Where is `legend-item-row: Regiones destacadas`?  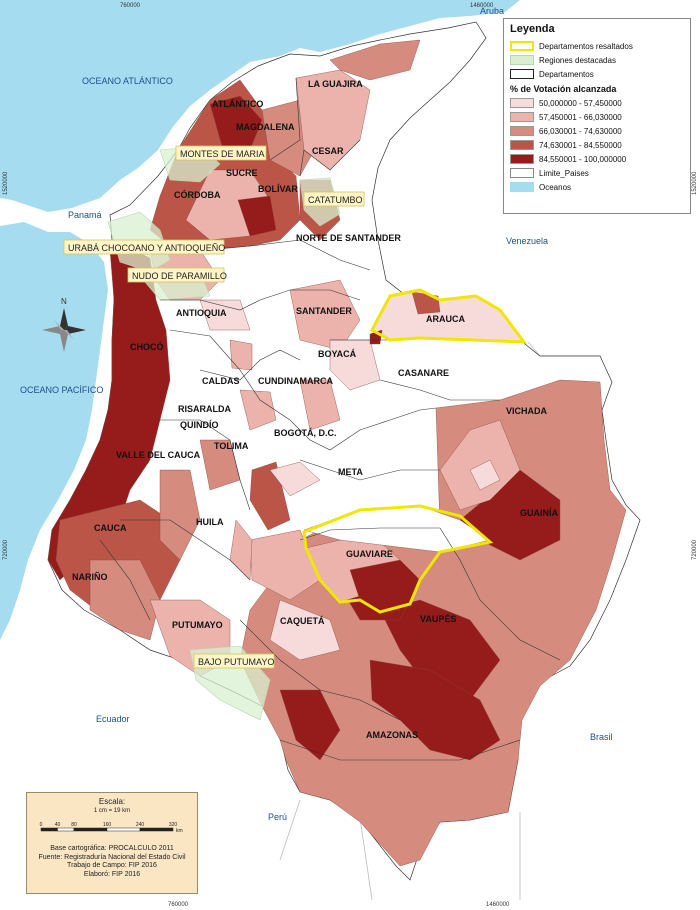 legend-item-row: Regiones destacadas is located at coordinates (597, 60).